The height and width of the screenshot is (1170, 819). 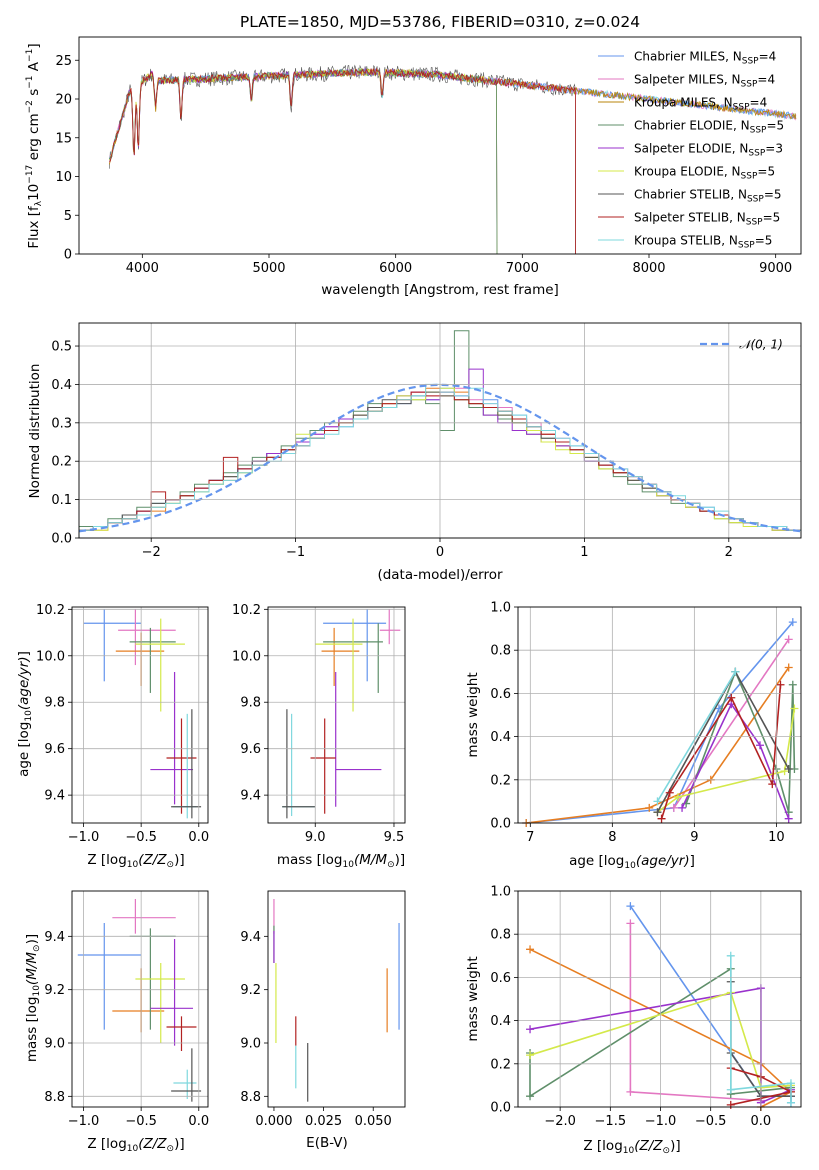 What do you see at coordinates (500, 1064) in the screenshot?
I see `weight-vs-Z-ytick-label-1: 0.2` at bounding box center [500, 1064].